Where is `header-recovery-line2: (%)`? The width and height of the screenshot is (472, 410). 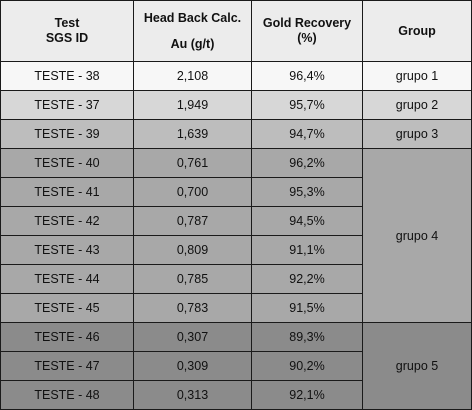
header-recovery-line2: (%) is located at coordinates (307, 38).